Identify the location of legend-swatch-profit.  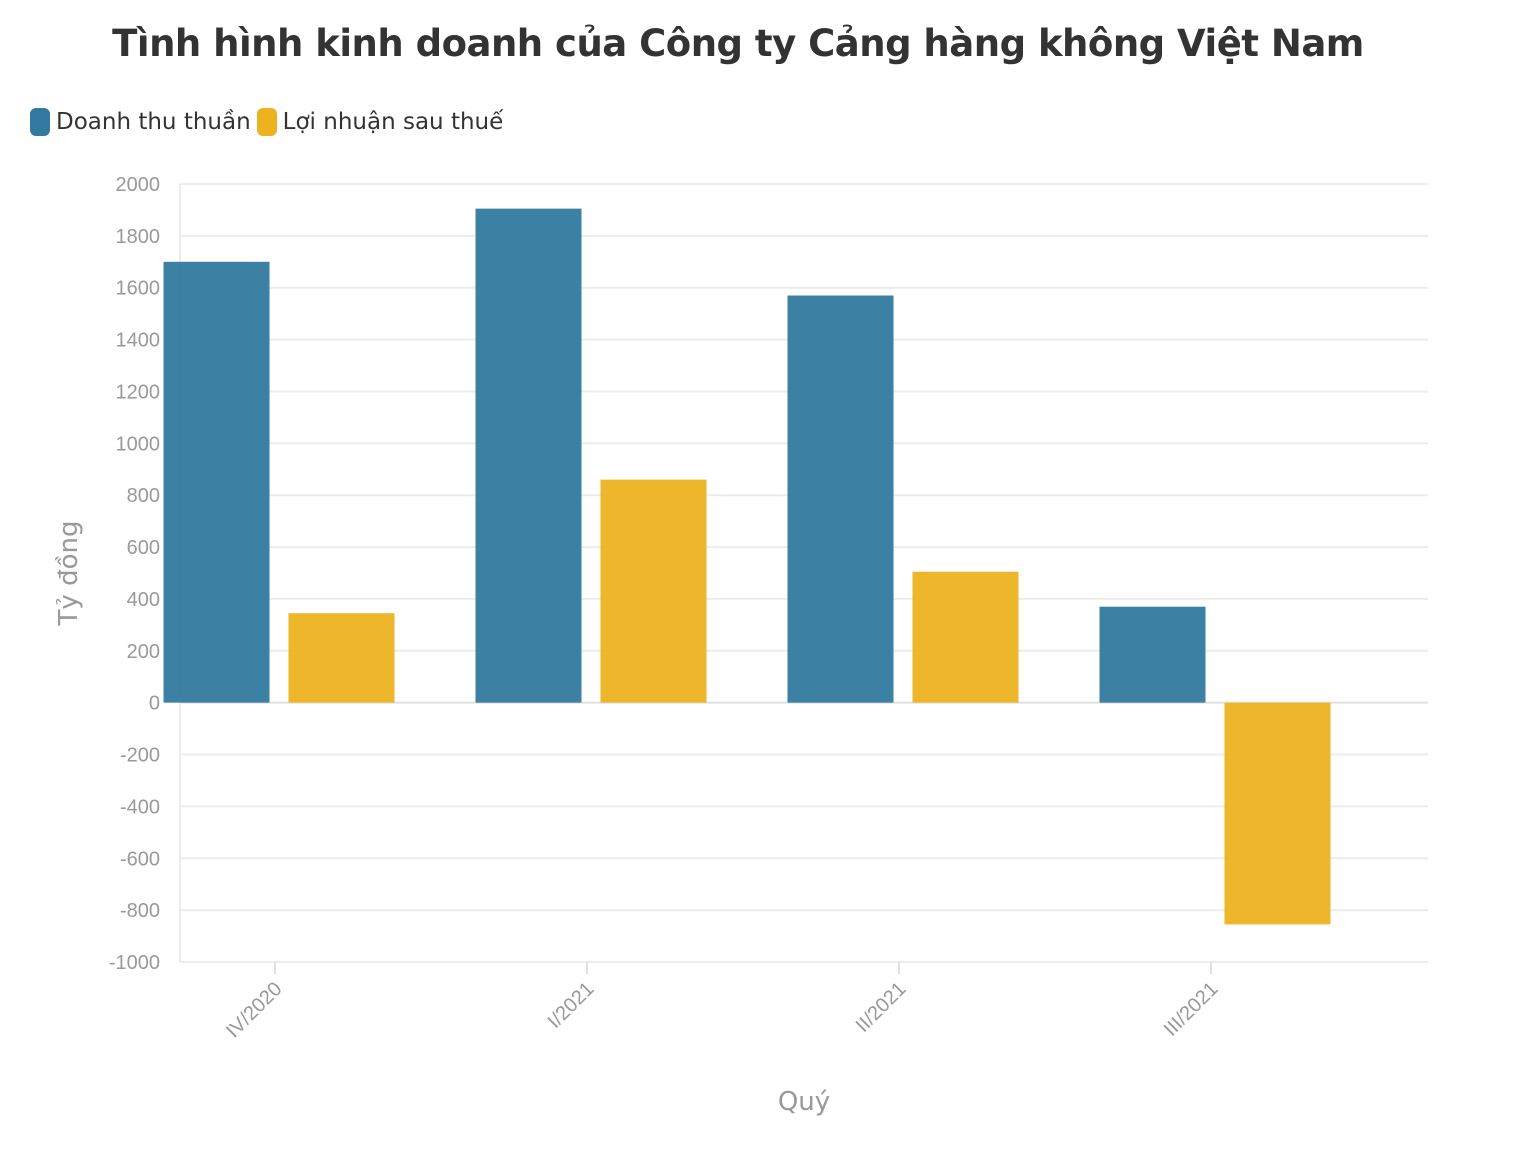
(266, 122).